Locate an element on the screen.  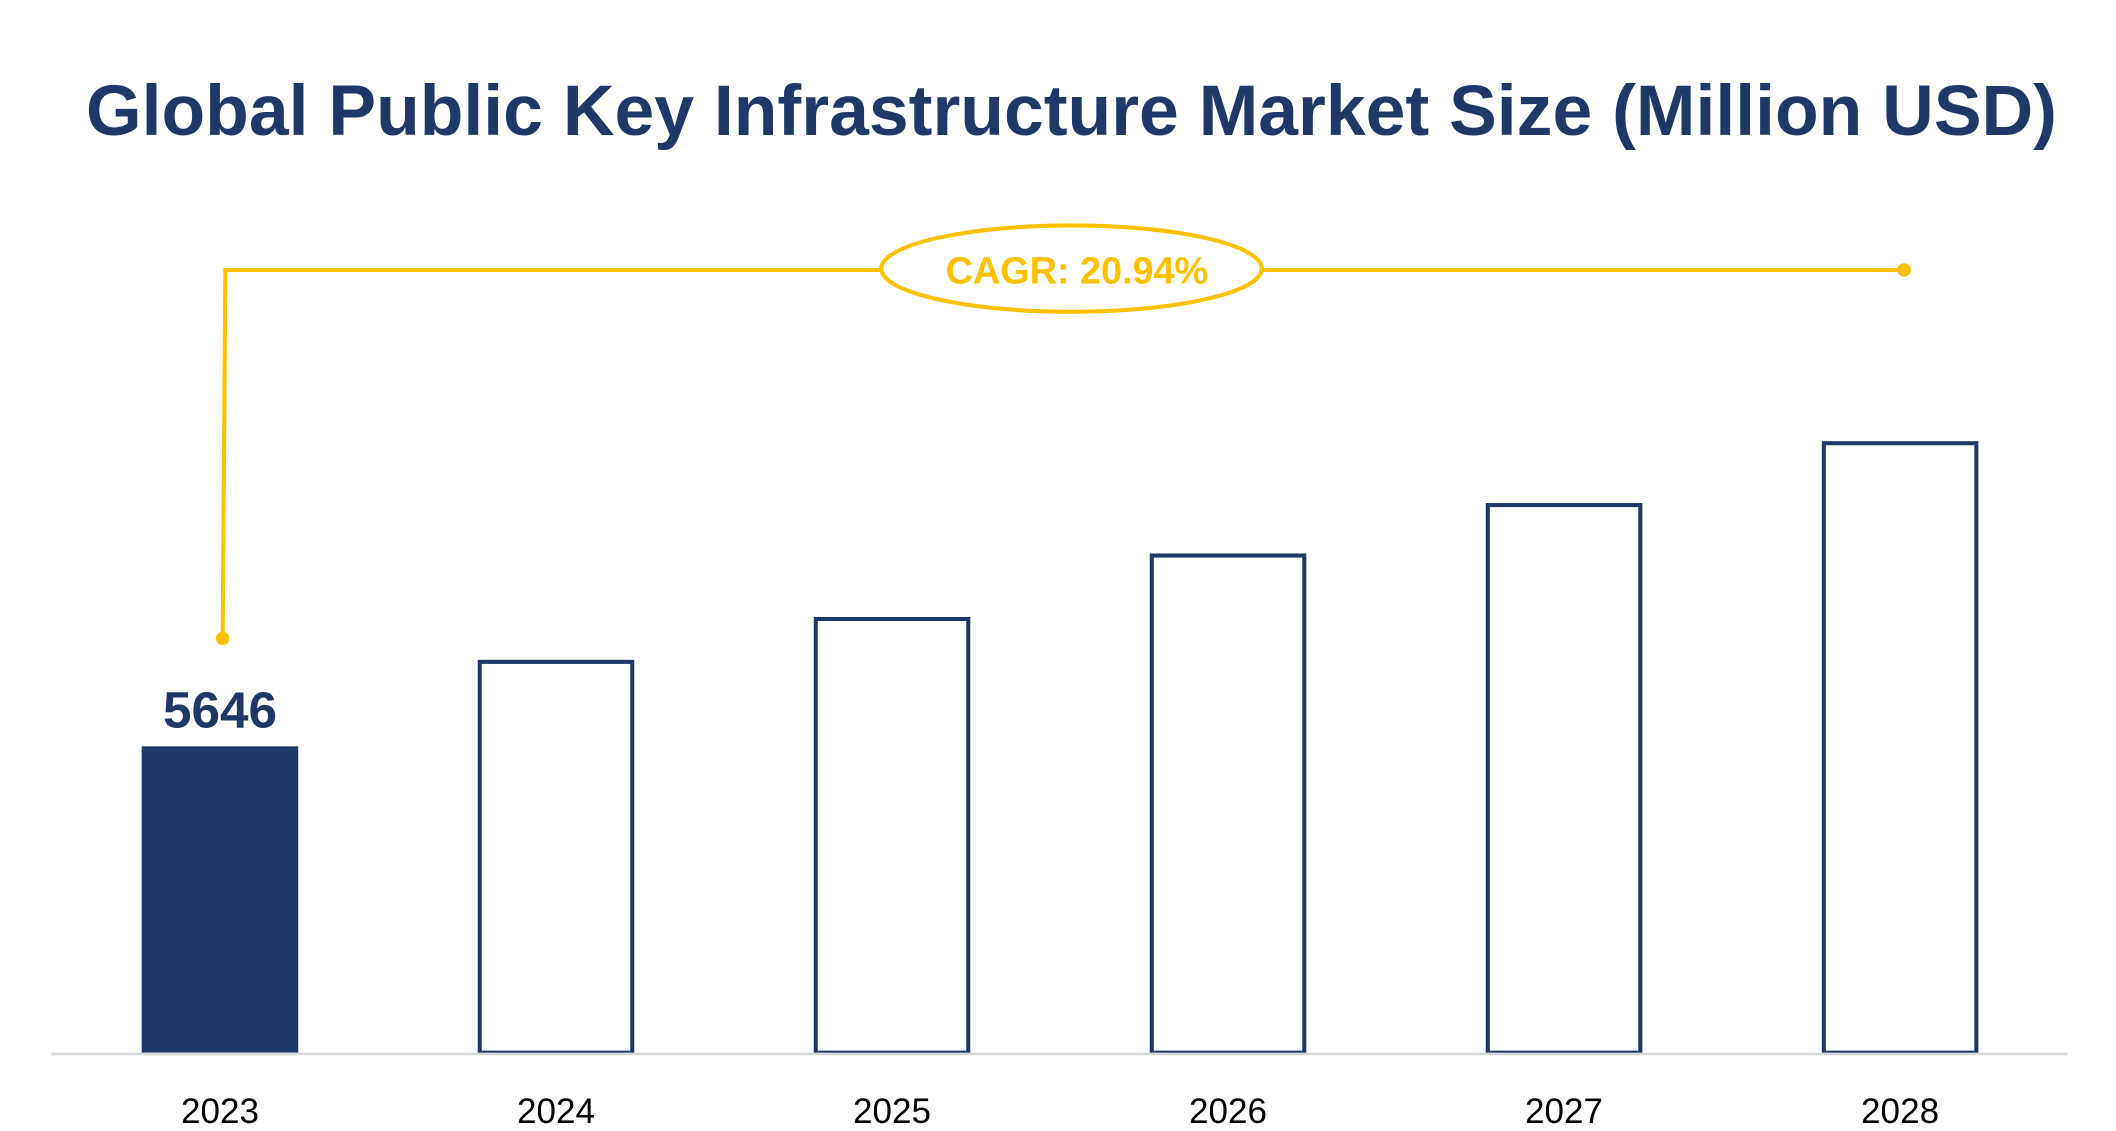
bar-2024 is located at coordinates (556, 857).